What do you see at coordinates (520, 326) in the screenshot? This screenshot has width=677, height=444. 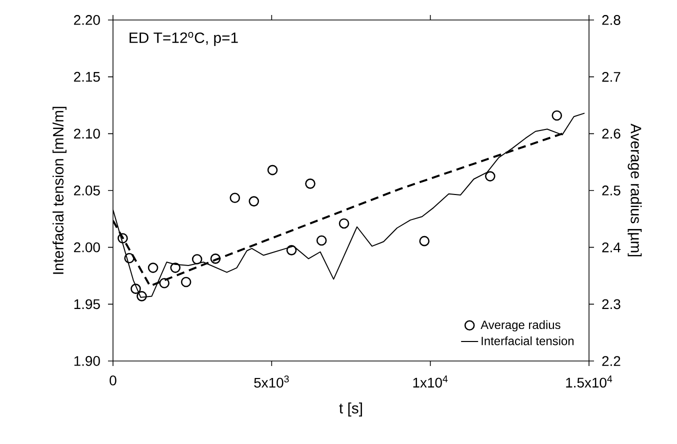 I see `legend-label: Average radius` at bounding box center [520, 326].